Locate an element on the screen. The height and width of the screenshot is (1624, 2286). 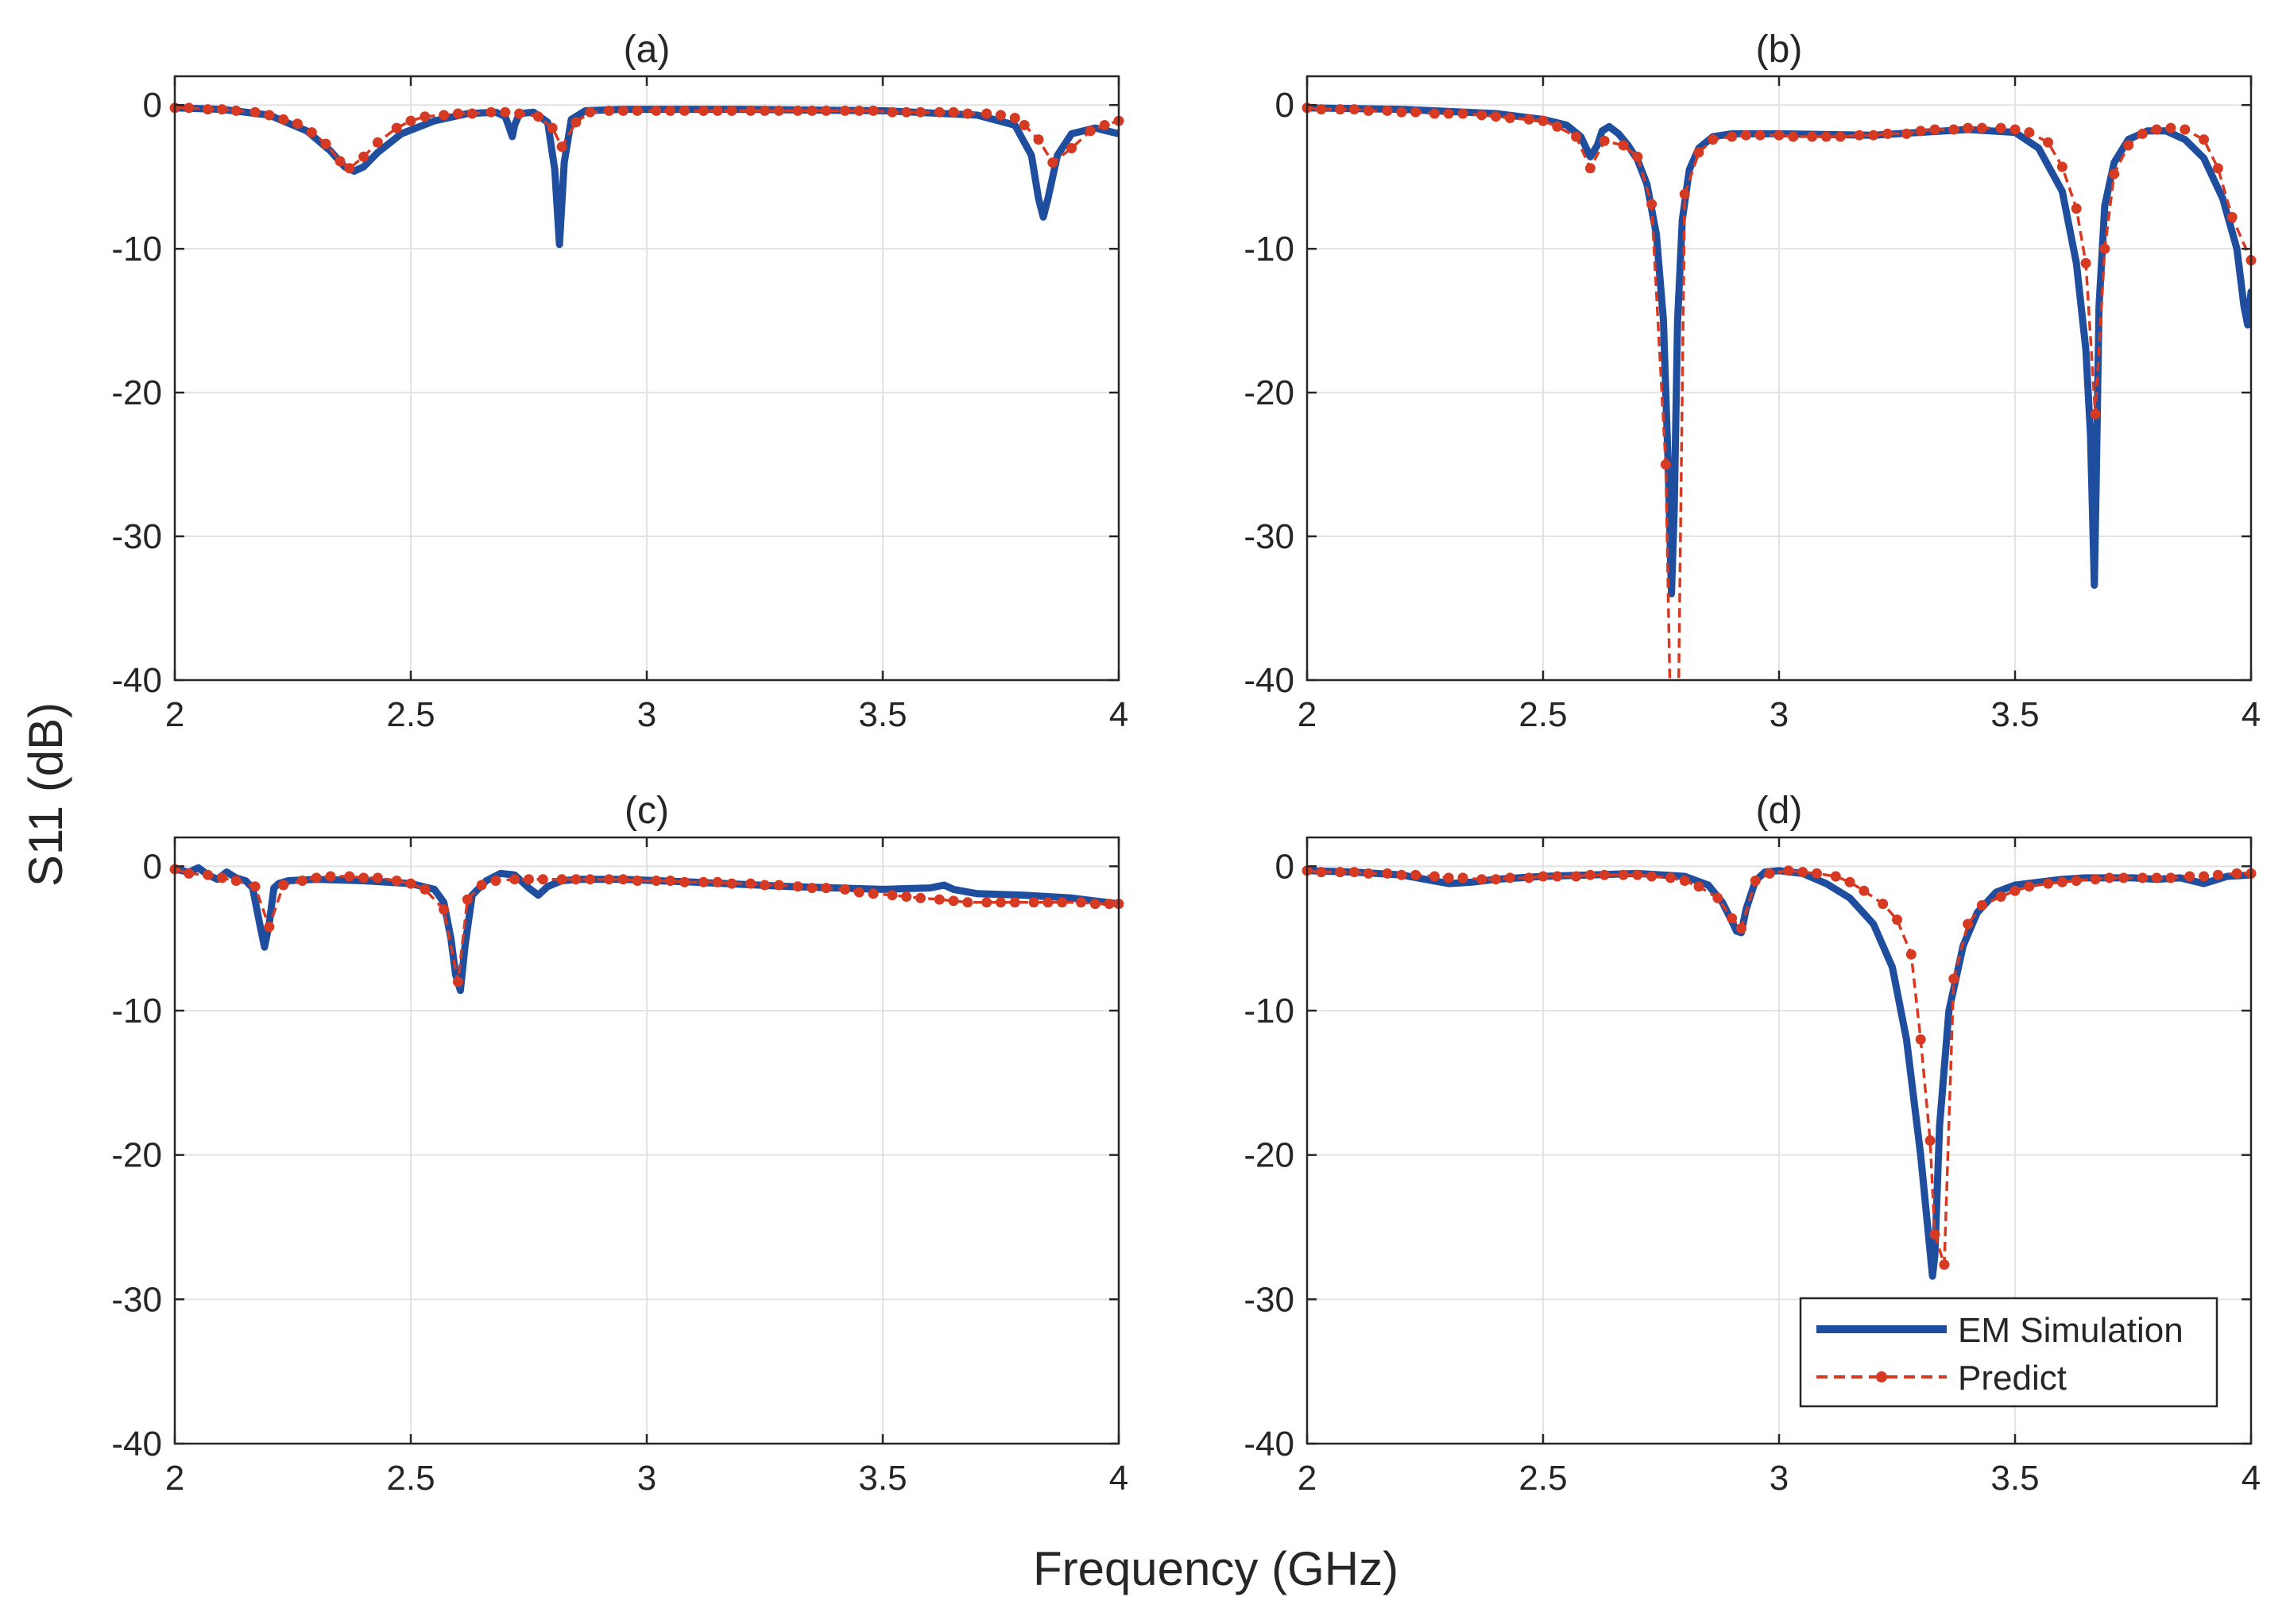
y-tick-label: -30 is located at coordinates (1269, 536).